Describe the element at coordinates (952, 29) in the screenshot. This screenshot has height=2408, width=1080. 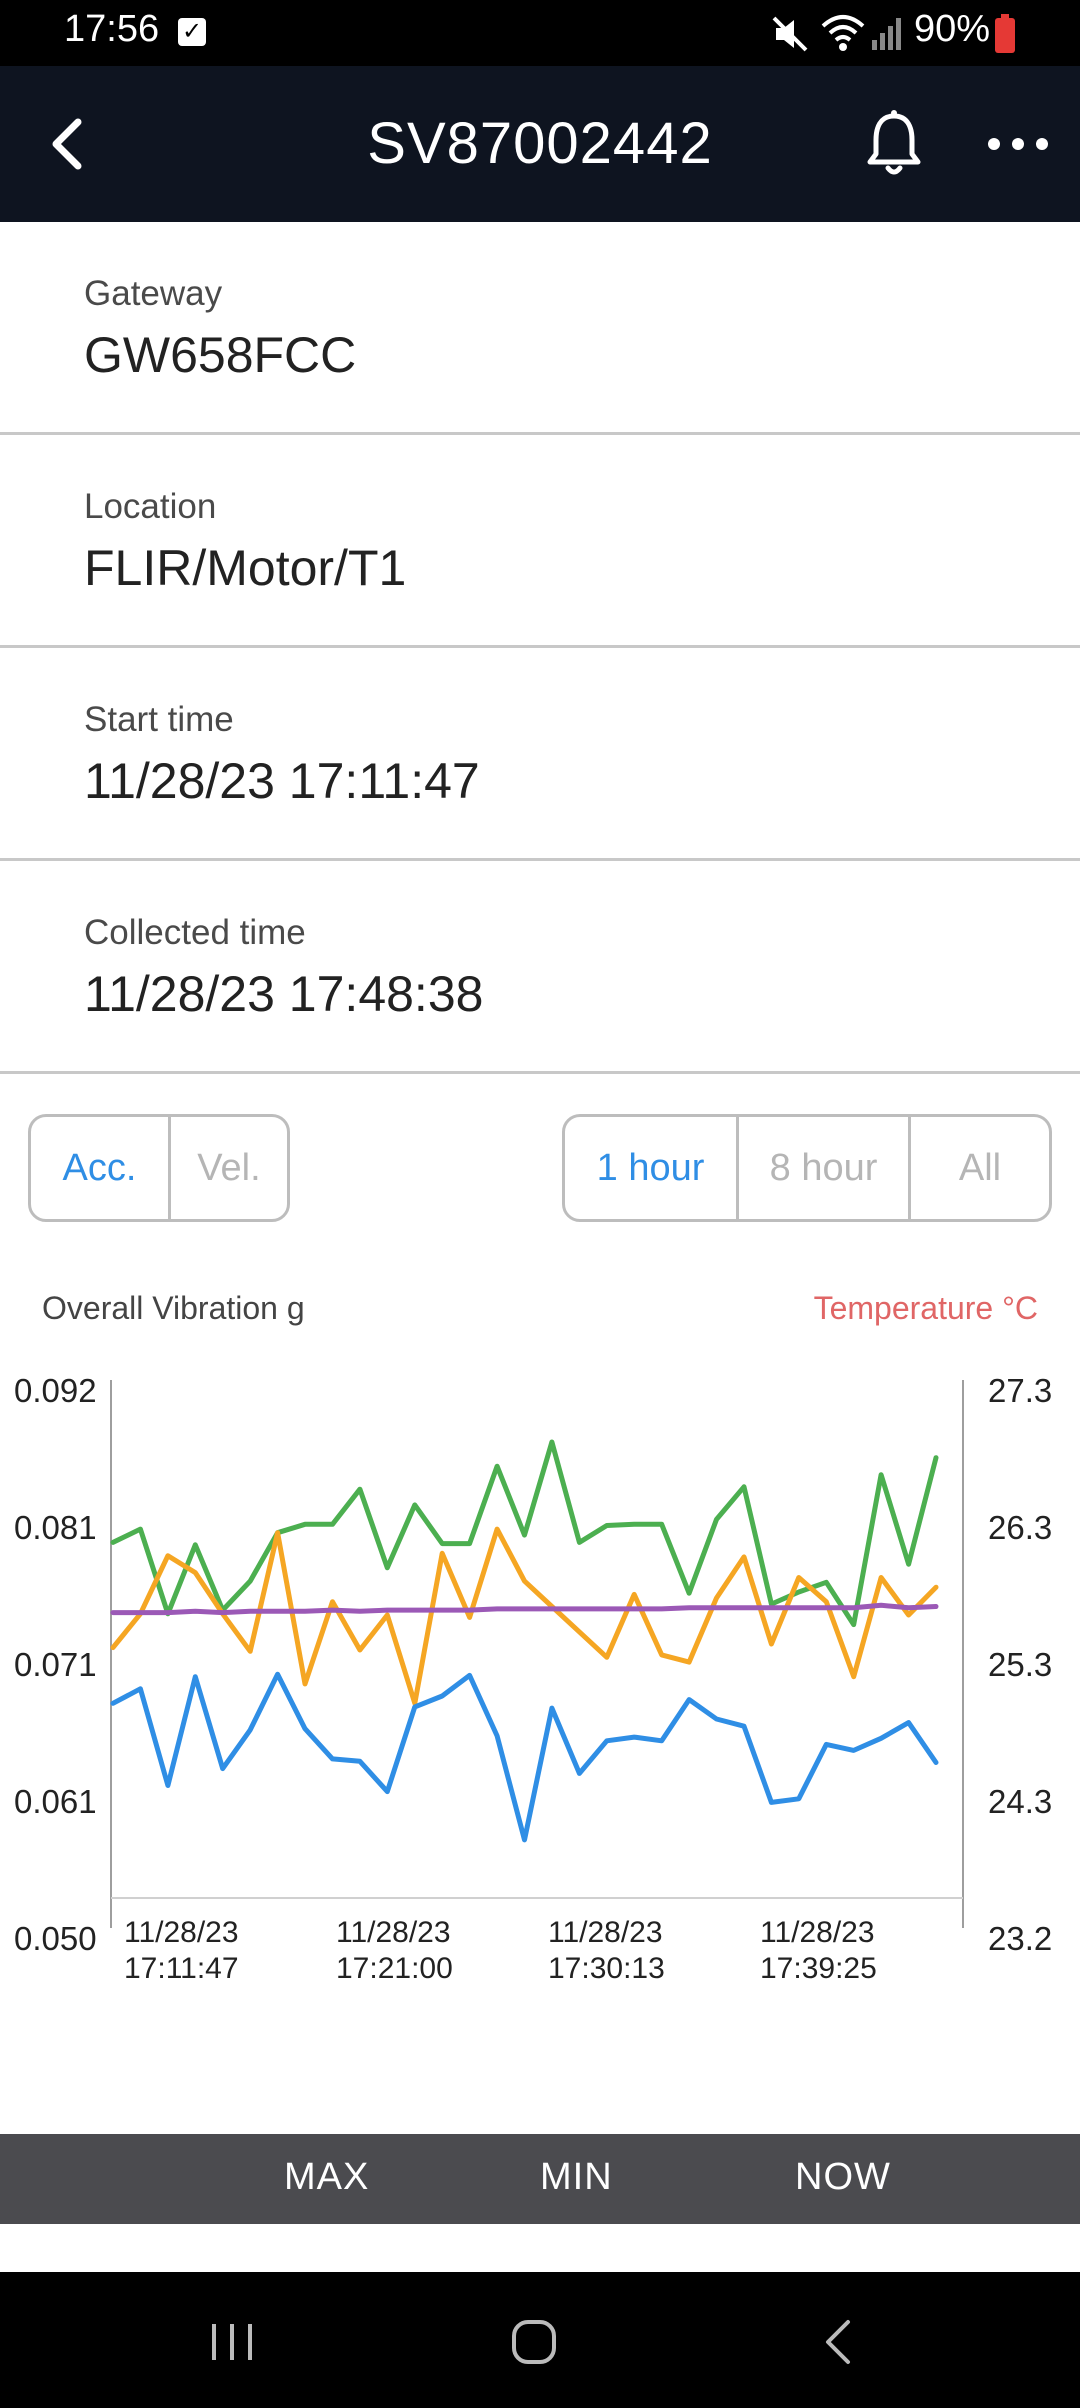
I see `battery-percent: 90%` at that location.